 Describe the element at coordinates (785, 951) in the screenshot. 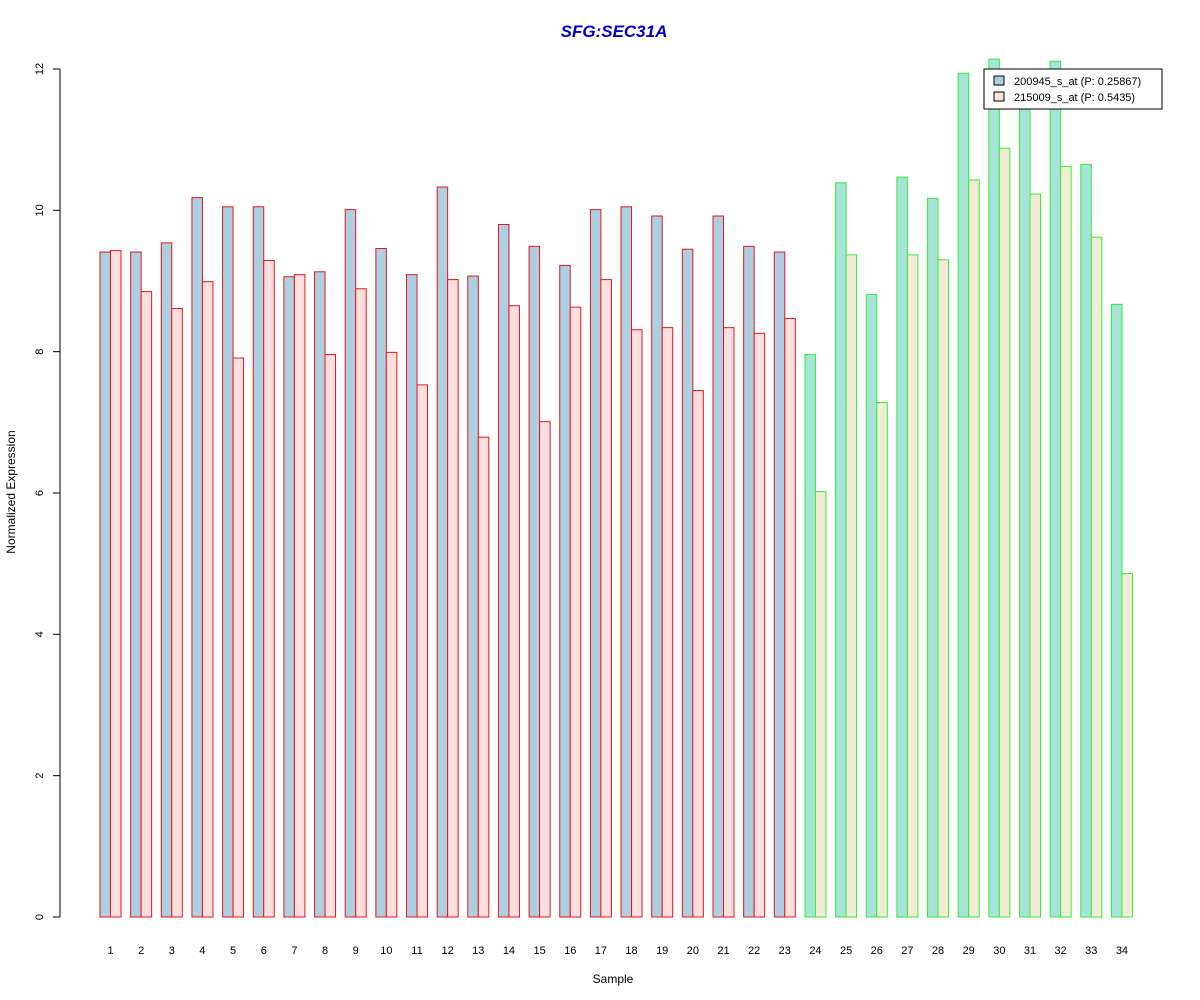

I see `x-tick-label-23: 23` at that location.